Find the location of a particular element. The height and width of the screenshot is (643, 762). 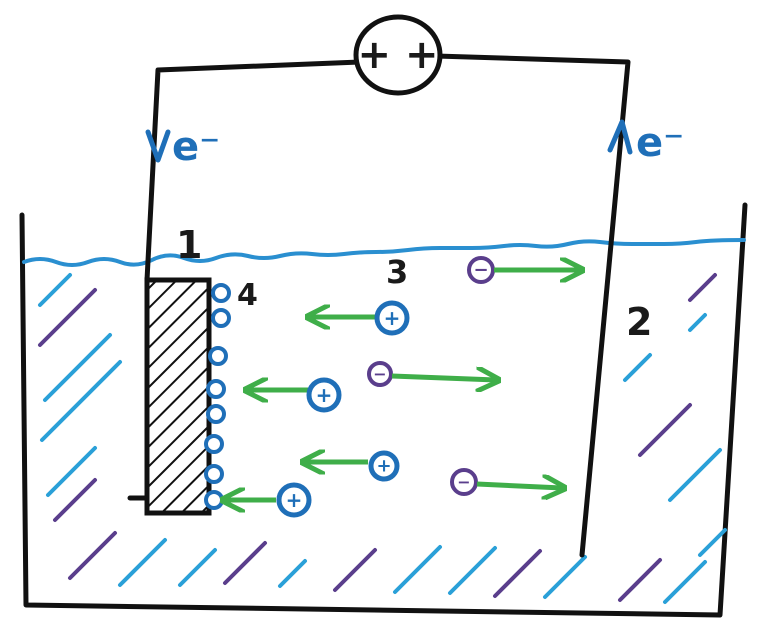

cation-group: + + + + is located at coordinates (317, 409).